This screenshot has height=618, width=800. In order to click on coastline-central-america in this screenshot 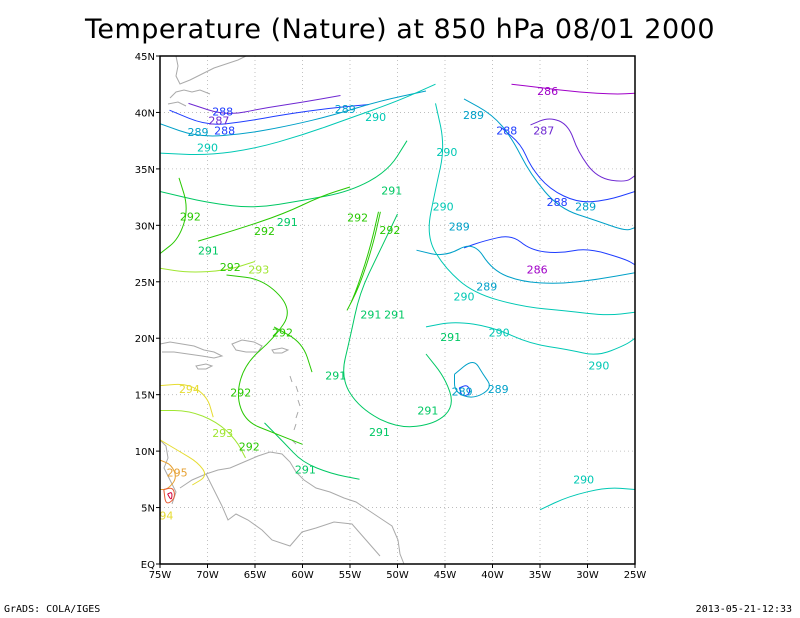, I will do `click(168, 472)`.